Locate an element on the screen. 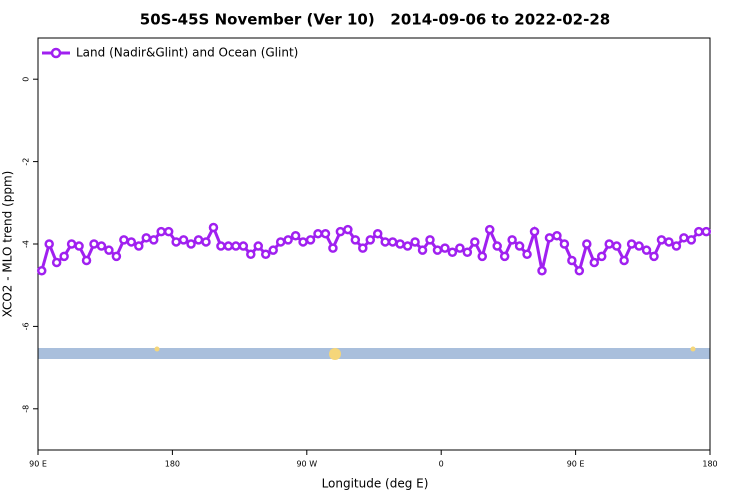 This screenshot has height=500, width=750. surface-band is located at coordinates (374, 353).